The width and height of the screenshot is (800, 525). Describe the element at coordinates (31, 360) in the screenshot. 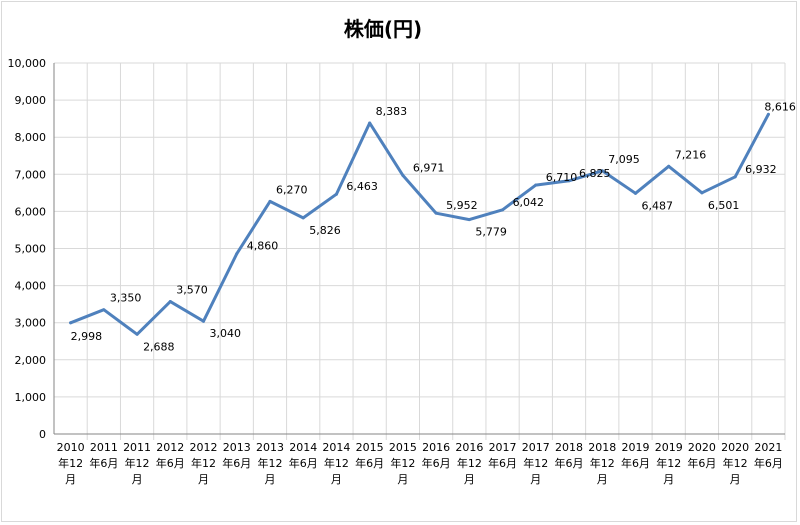

I see `y-tick-label: 2,000` at that location.